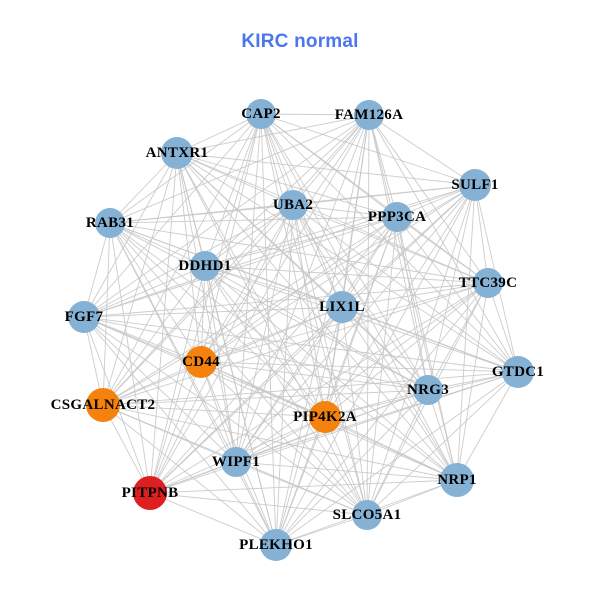 The image size is (600, 600). Describe the element at coordinates (367, 515) in the screenshot. I see `node-label-SLCO5A1: SLCO5A1` at that location.